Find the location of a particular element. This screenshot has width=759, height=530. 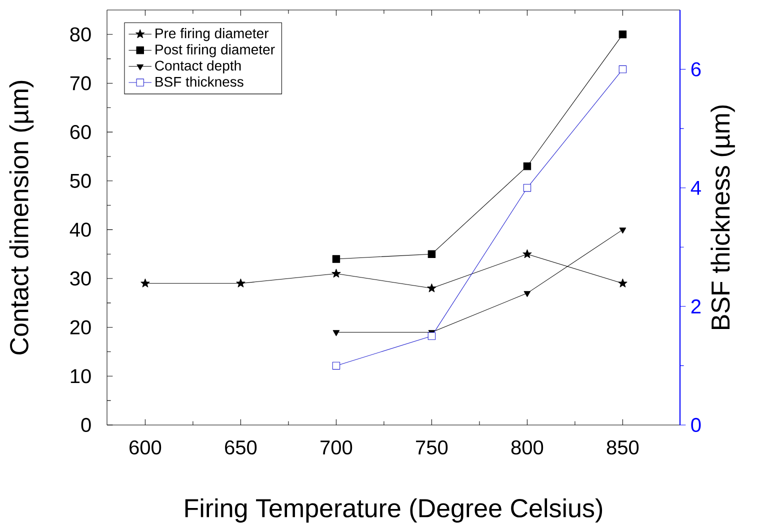

x-tick-label: 700 is located at coordinates (336, 447).